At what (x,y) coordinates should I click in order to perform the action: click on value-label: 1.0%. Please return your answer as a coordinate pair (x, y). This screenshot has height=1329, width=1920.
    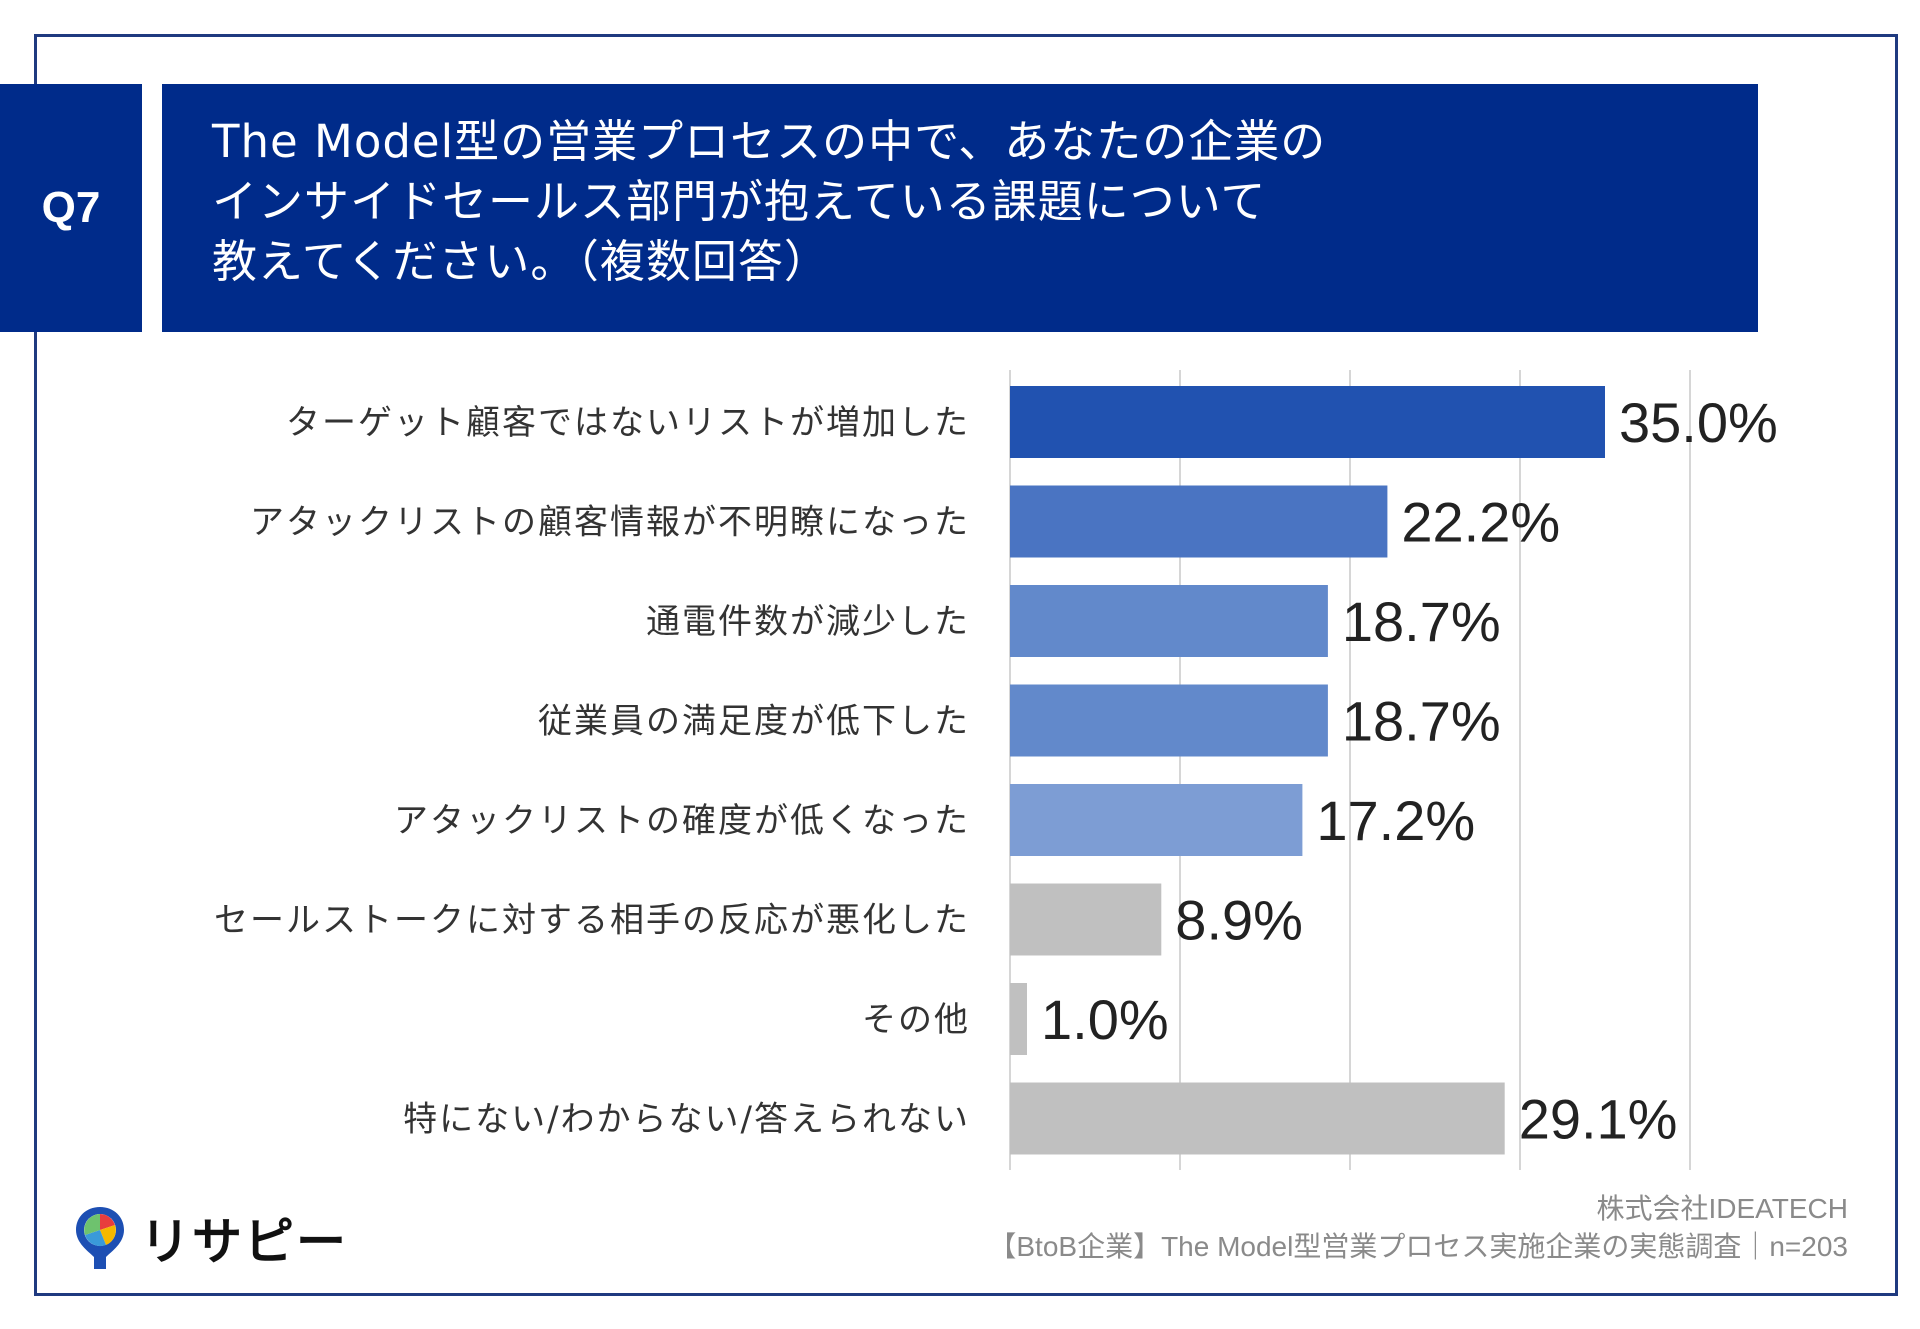
    Looking at the image, I should click on (1105, 1019).